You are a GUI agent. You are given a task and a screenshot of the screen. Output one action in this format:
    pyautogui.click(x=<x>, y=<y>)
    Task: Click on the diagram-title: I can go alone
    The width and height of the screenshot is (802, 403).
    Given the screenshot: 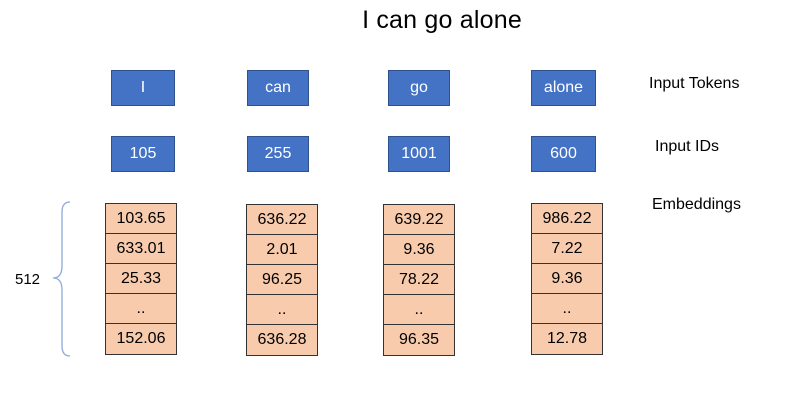 What is the action you would take?
    pyautogui.click(x=442, y=20)
    